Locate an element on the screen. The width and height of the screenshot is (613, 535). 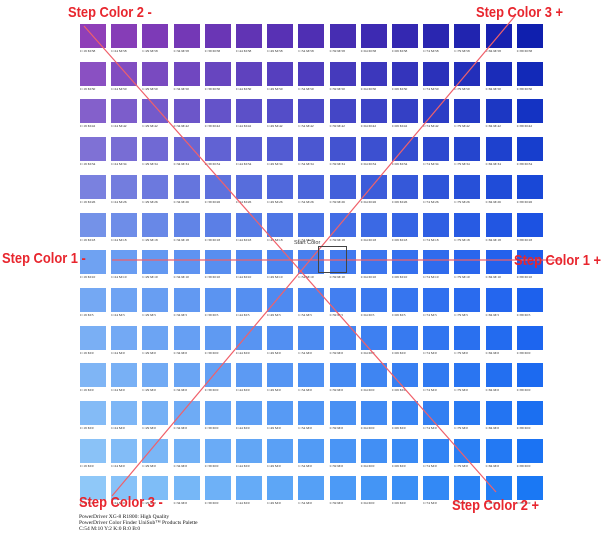
swatch-label: C:44 M:26 is located at coordinates (244, 201).